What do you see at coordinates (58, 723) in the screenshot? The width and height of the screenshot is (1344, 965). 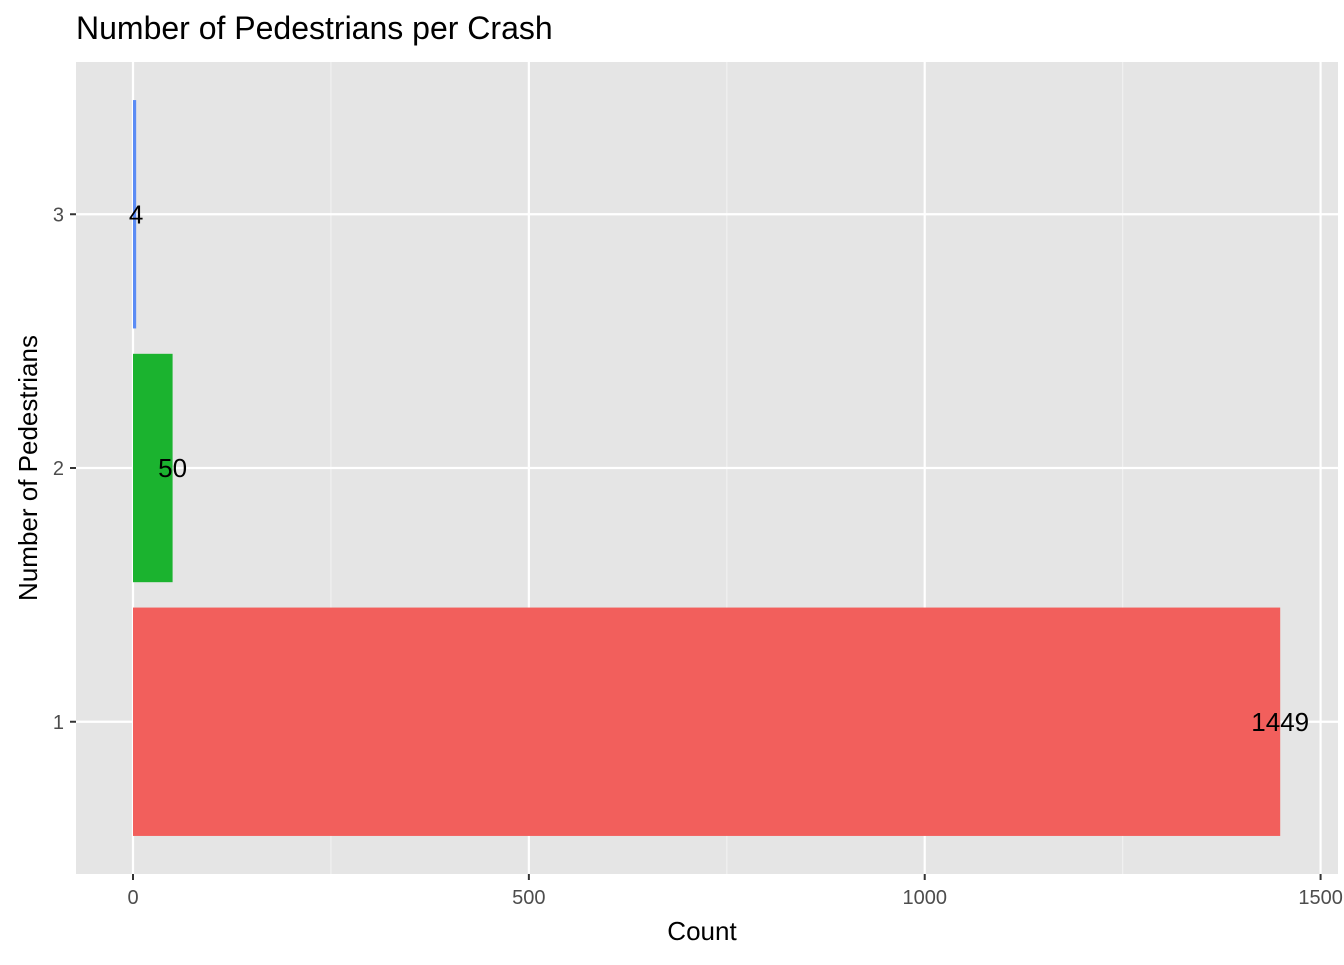 I see `y-tick-label: 1` at bounding box center [58, 723].